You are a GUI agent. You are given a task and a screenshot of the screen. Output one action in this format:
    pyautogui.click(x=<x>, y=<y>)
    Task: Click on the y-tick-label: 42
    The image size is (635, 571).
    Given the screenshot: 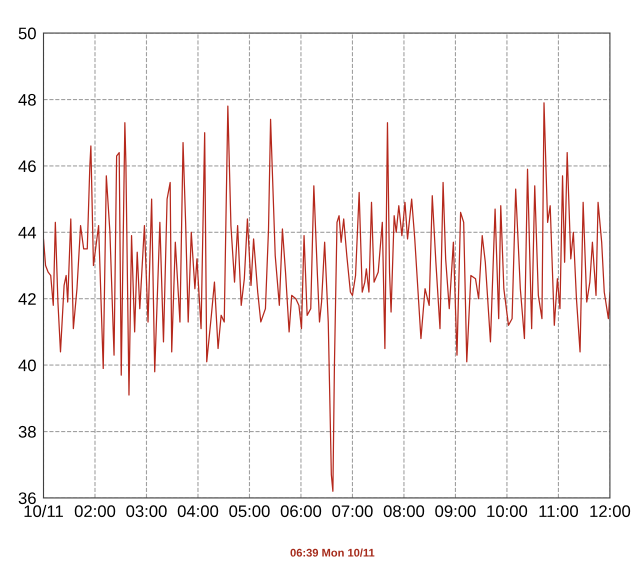 What is the action you would take?
    pyautogui.click(x=27, y=299)
    